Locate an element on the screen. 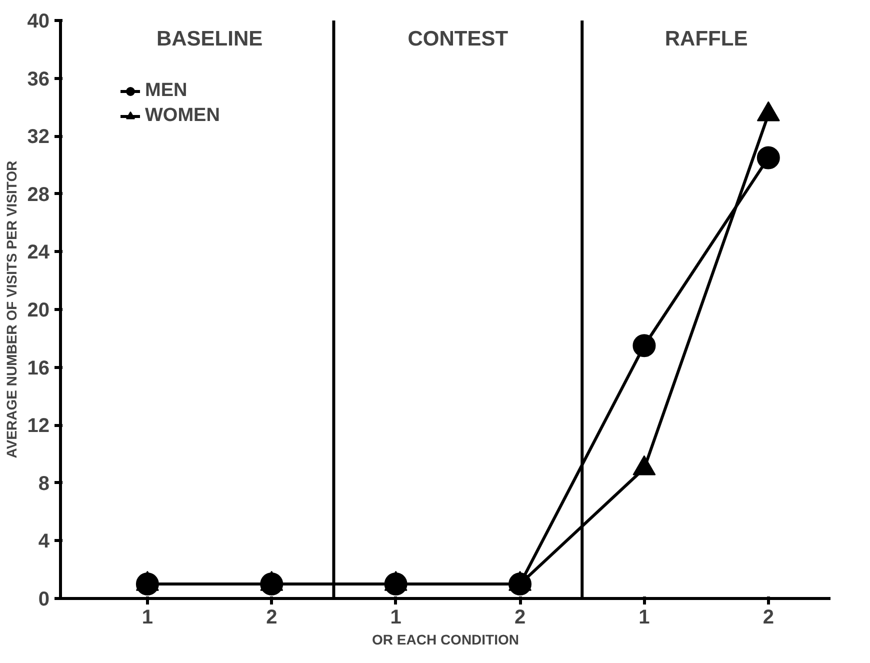  y-tick-label: 28 is located at coordinates (38, 195).